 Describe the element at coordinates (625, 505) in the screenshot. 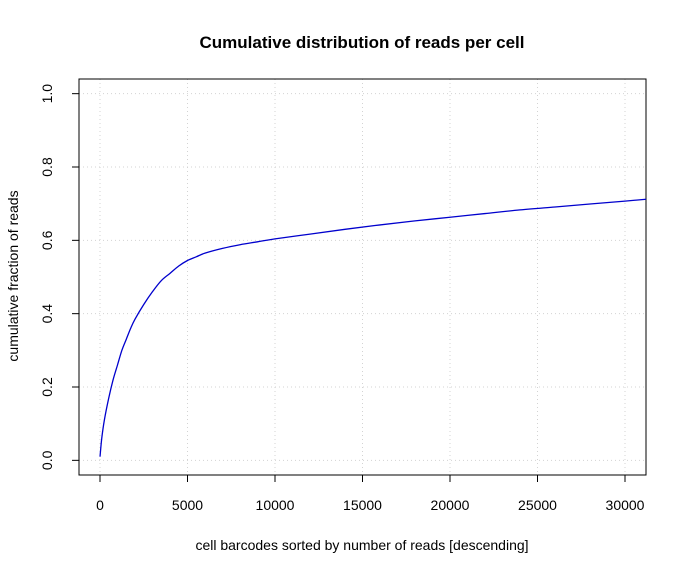

I see `x-tick-label-6: 30000` at that location.